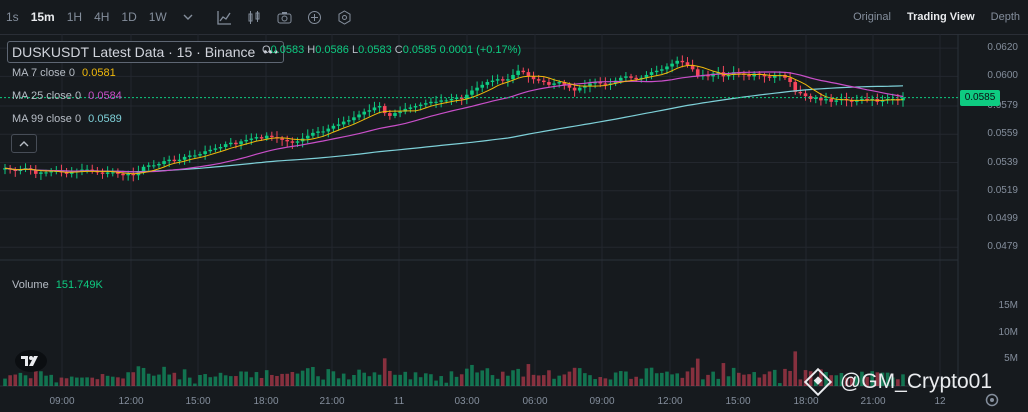 This screenshot has height=412, width=1028. What do you see at coordinates (1005, 17) in the screenshot?
I see `view-depth: Depth` at bounding box center [1005, 17].